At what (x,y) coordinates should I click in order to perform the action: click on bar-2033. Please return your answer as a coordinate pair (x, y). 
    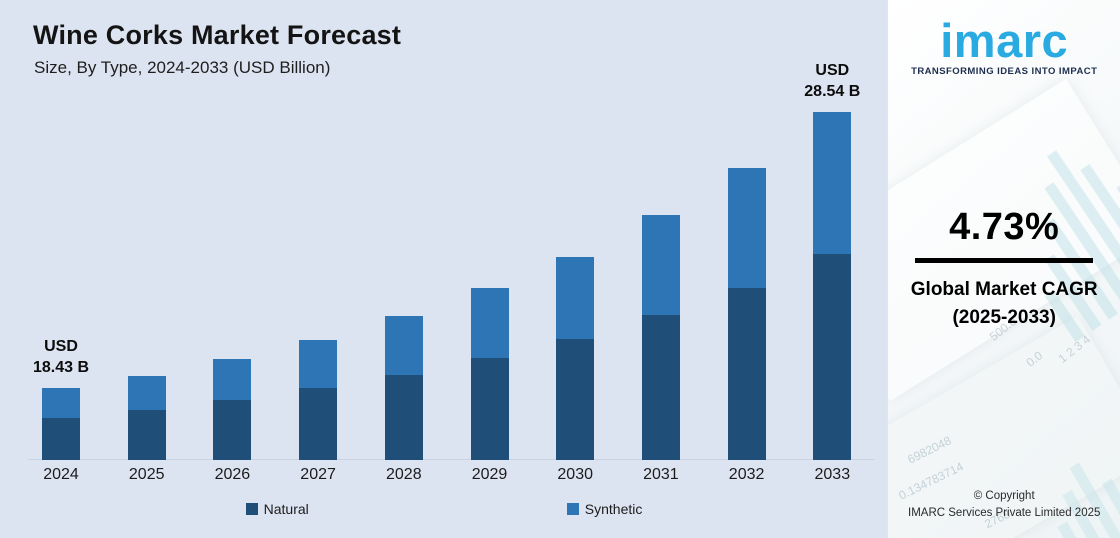
    Looking at the image, I should click on (832, 286).